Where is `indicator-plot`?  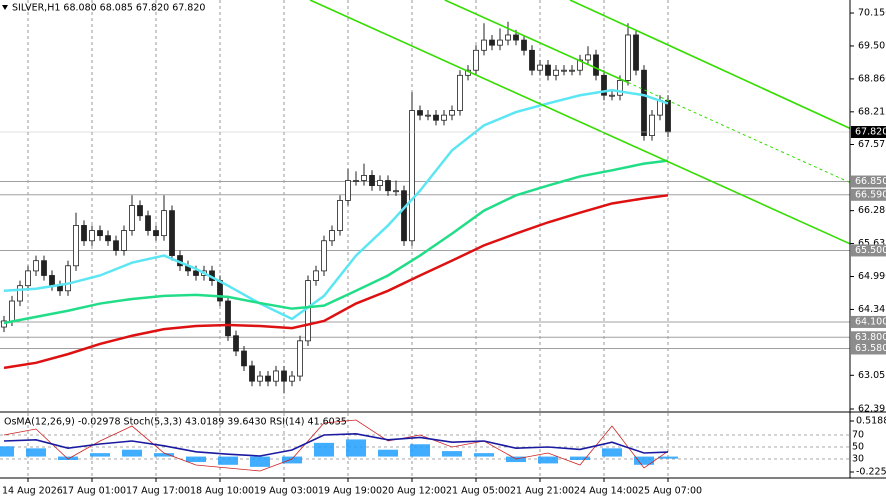
indicator-plot is located at coordinates (425, 445).